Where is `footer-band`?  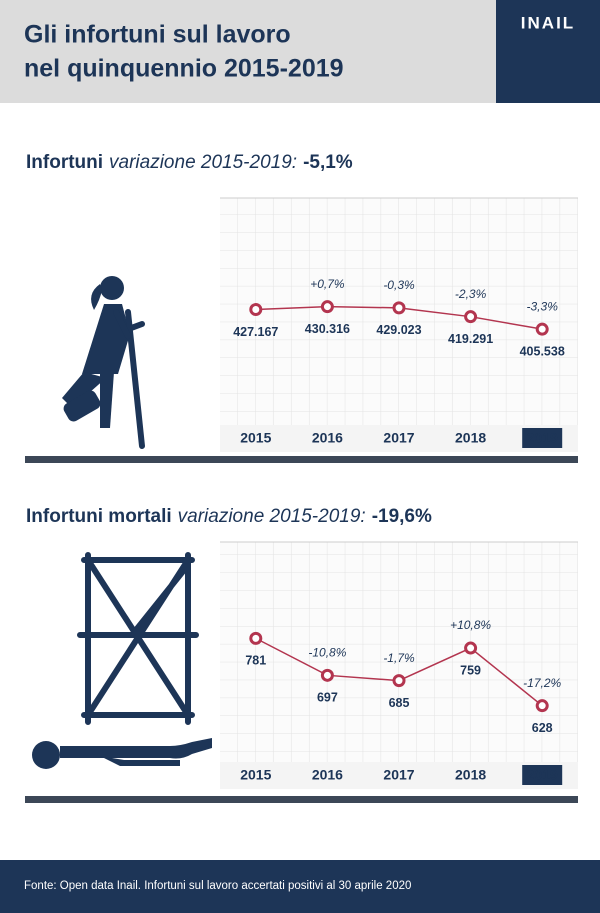
footer-band is located at coordinates (300, 886).